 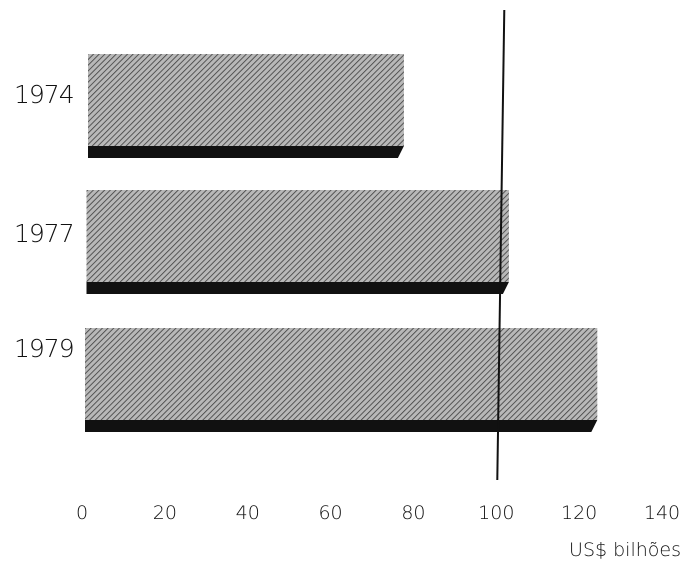 I want to click on category-label-1977: 1977, so click(x=44, y=233).